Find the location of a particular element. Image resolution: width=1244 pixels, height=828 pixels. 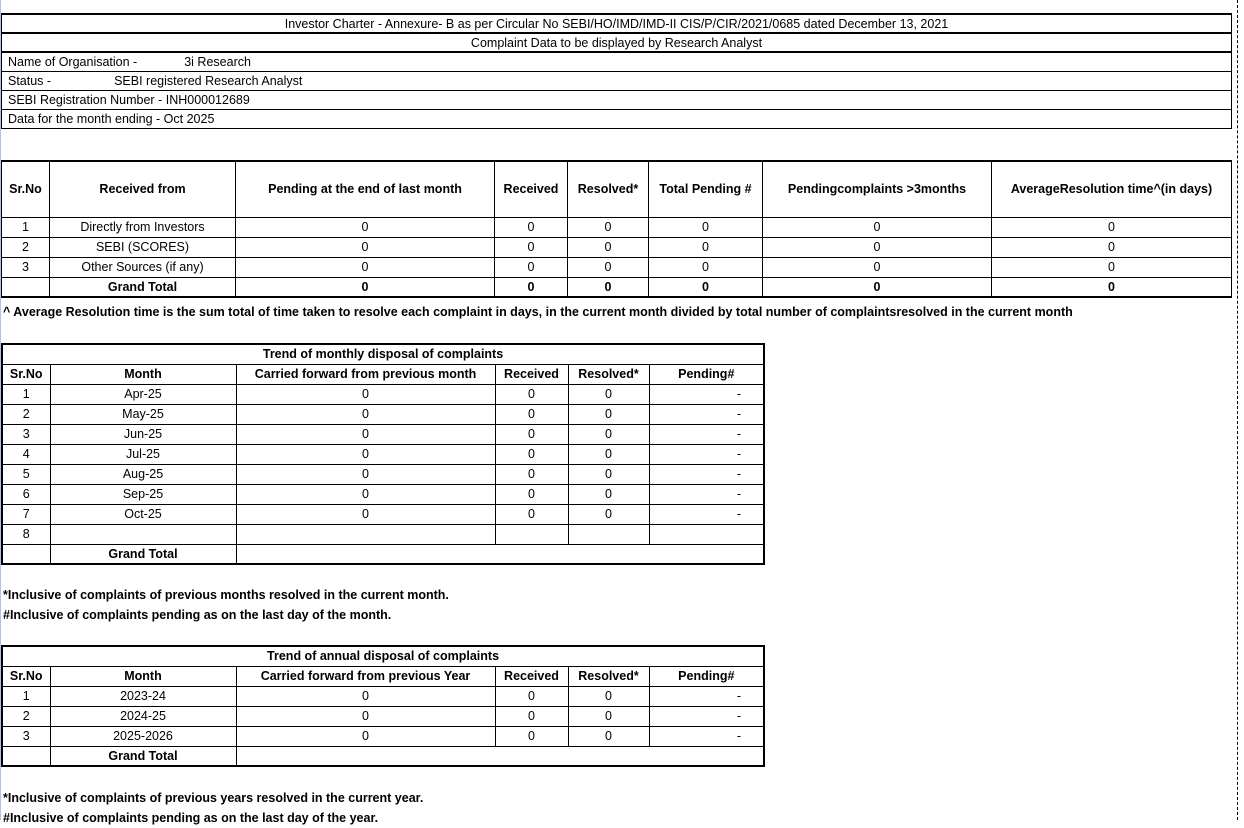

annual-trend-caption: Trend of annual disposal of complaints is located at coordinates (383, 656).